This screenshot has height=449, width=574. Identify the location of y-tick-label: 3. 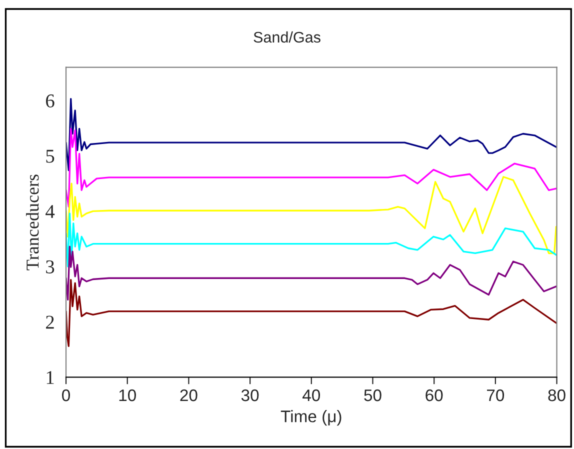
(50, 267).